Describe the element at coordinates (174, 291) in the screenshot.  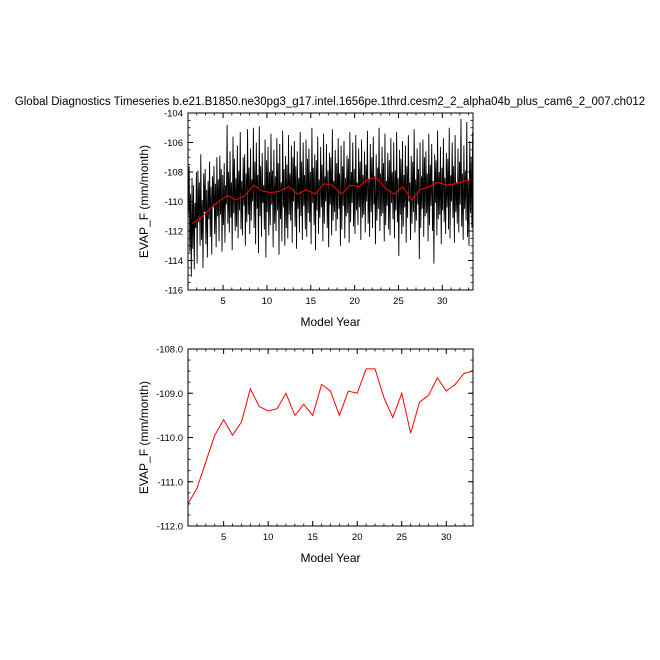
I see `y-tick-label: -116` at that location.